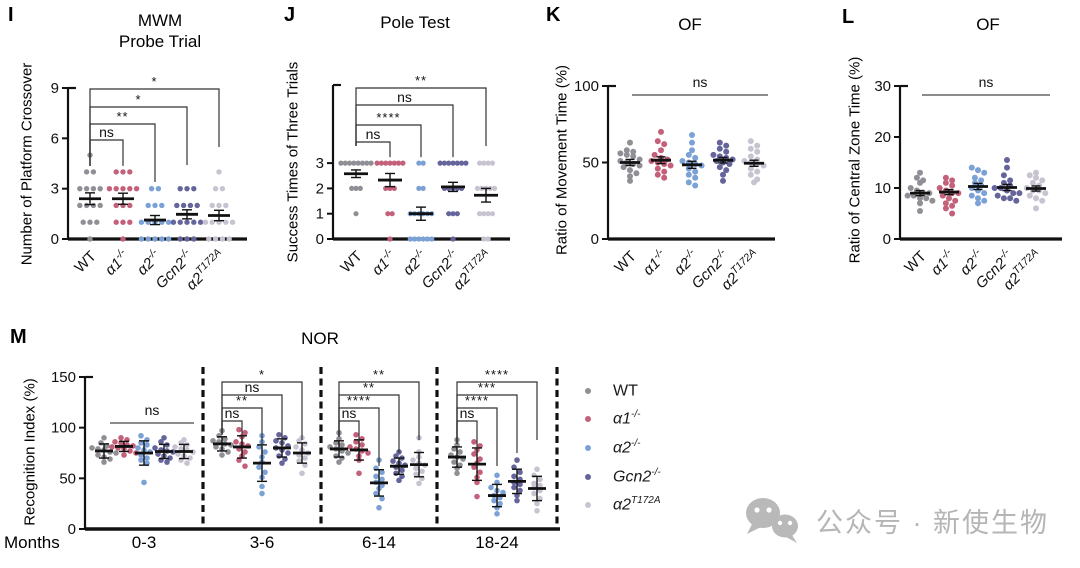  I want to click on legend: WT α1-/- α2-/- Gcn2-/- α2T172A, so click(660, 452).